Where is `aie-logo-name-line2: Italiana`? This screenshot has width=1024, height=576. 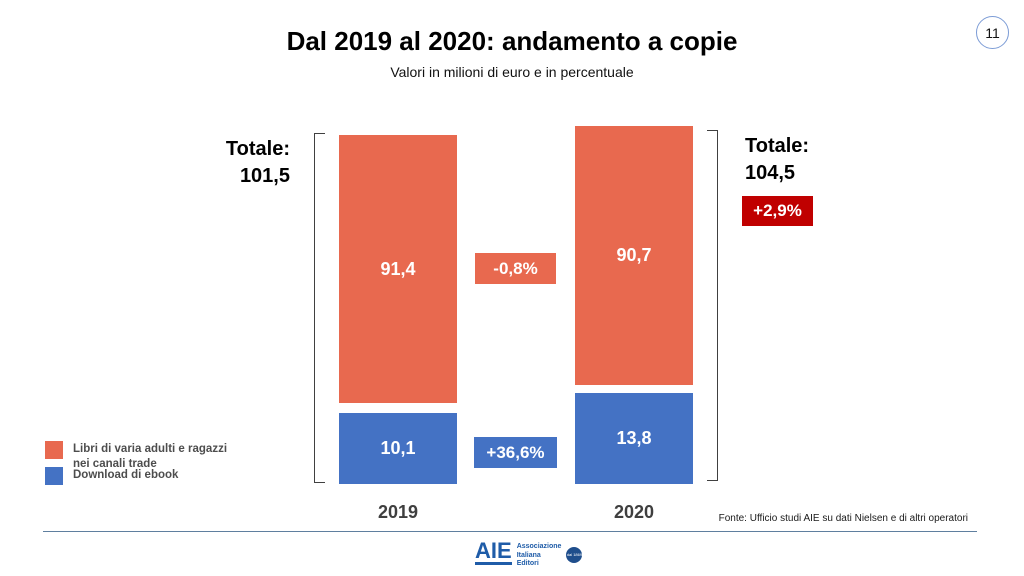
aie-logo-name-line2: Italiana is located at coordinates (528, 555).